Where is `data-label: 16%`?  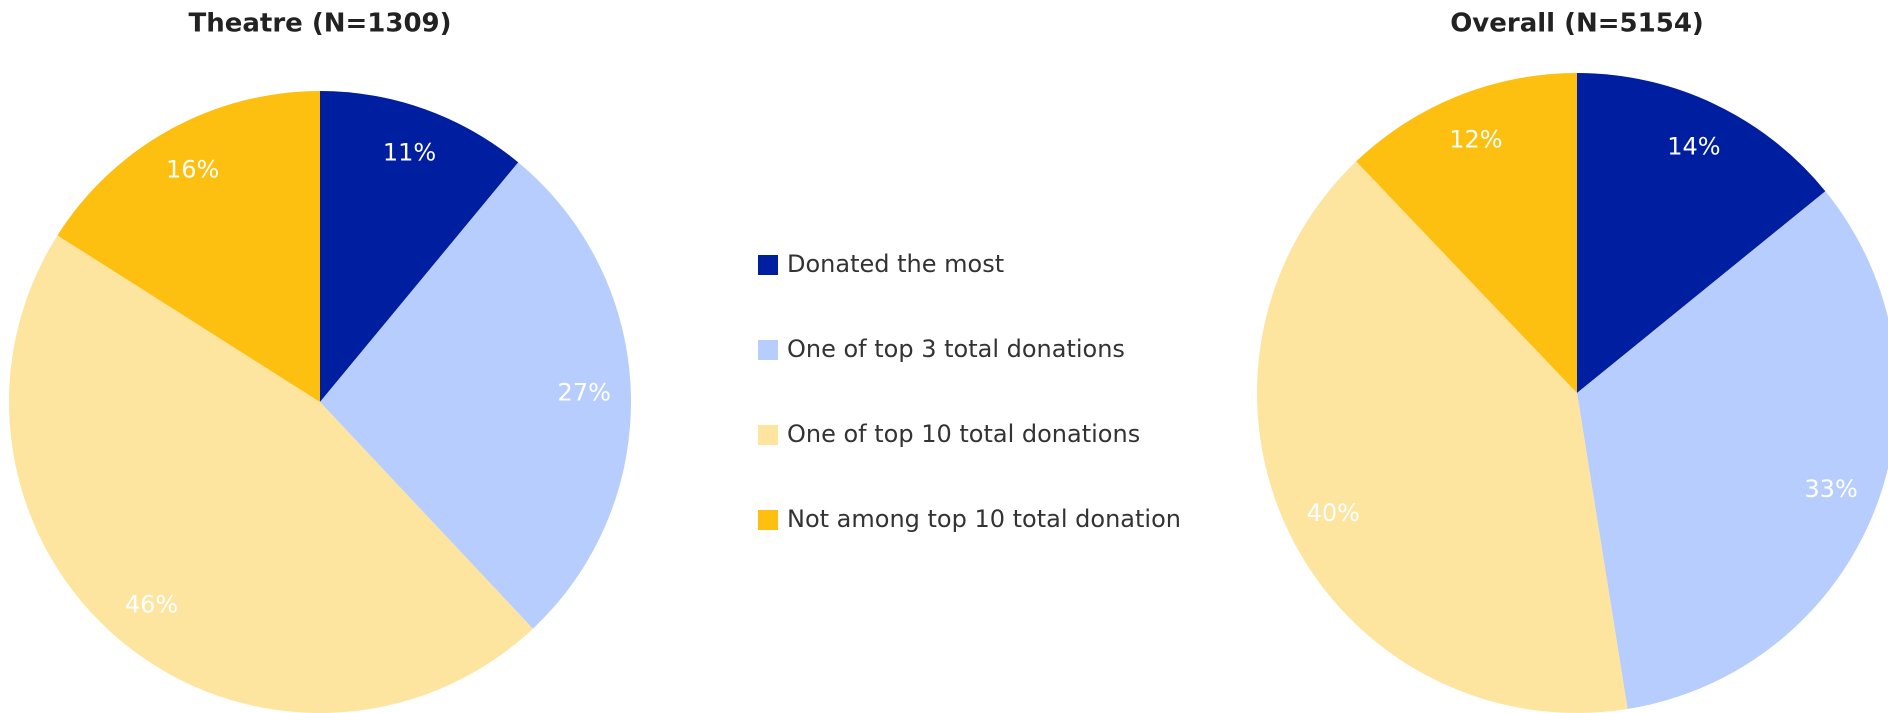
data-label: 16% is located at coordinates (192, 169).